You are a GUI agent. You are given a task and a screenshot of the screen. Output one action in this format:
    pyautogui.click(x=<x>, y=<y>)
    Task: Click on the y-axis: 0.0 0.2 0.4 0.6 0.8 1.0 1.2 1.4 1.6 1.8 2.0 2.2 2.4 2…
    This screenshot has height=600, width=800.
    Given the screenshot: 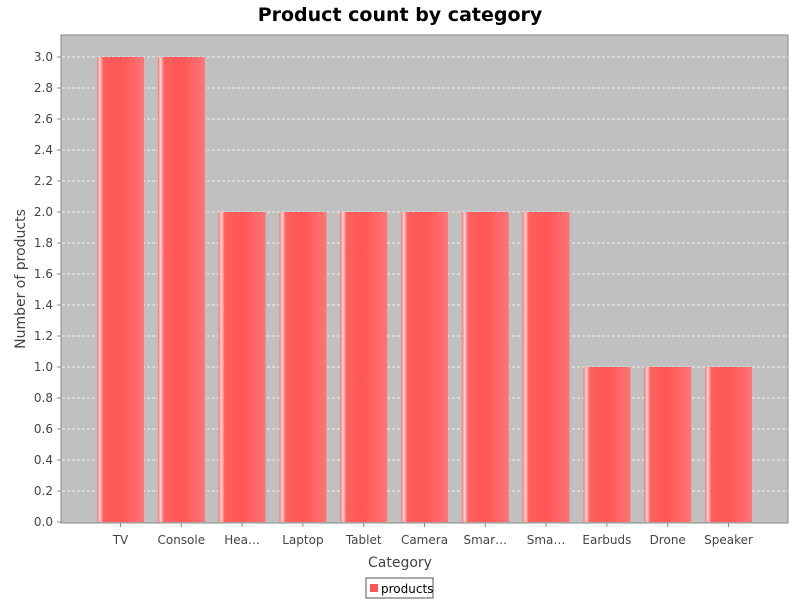 What is the action you would take?
    pyautogui.click(x=48, y=282)
    